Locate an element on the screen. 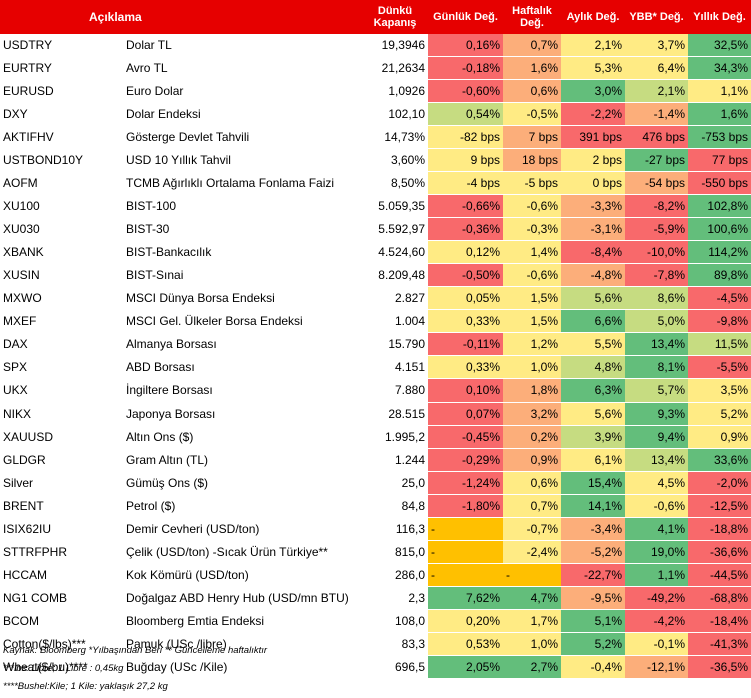 The image size is (751, 698). cell-yearly: -36,6% is located at coordinates (719, 552).